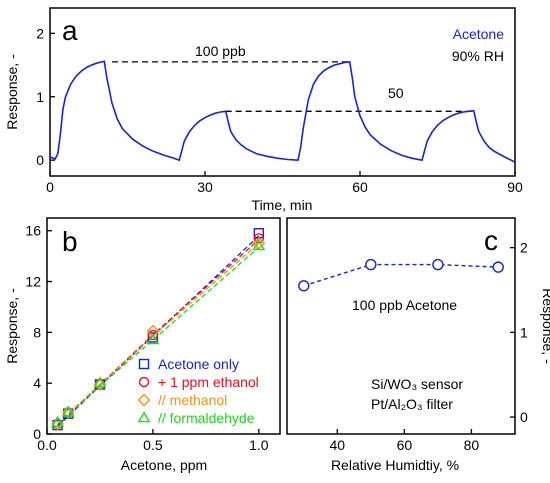  What do you see at coordinates (293, 86) in the screenshot?
I see `panel-a-reference-lines` at bounding box center [293, 86].